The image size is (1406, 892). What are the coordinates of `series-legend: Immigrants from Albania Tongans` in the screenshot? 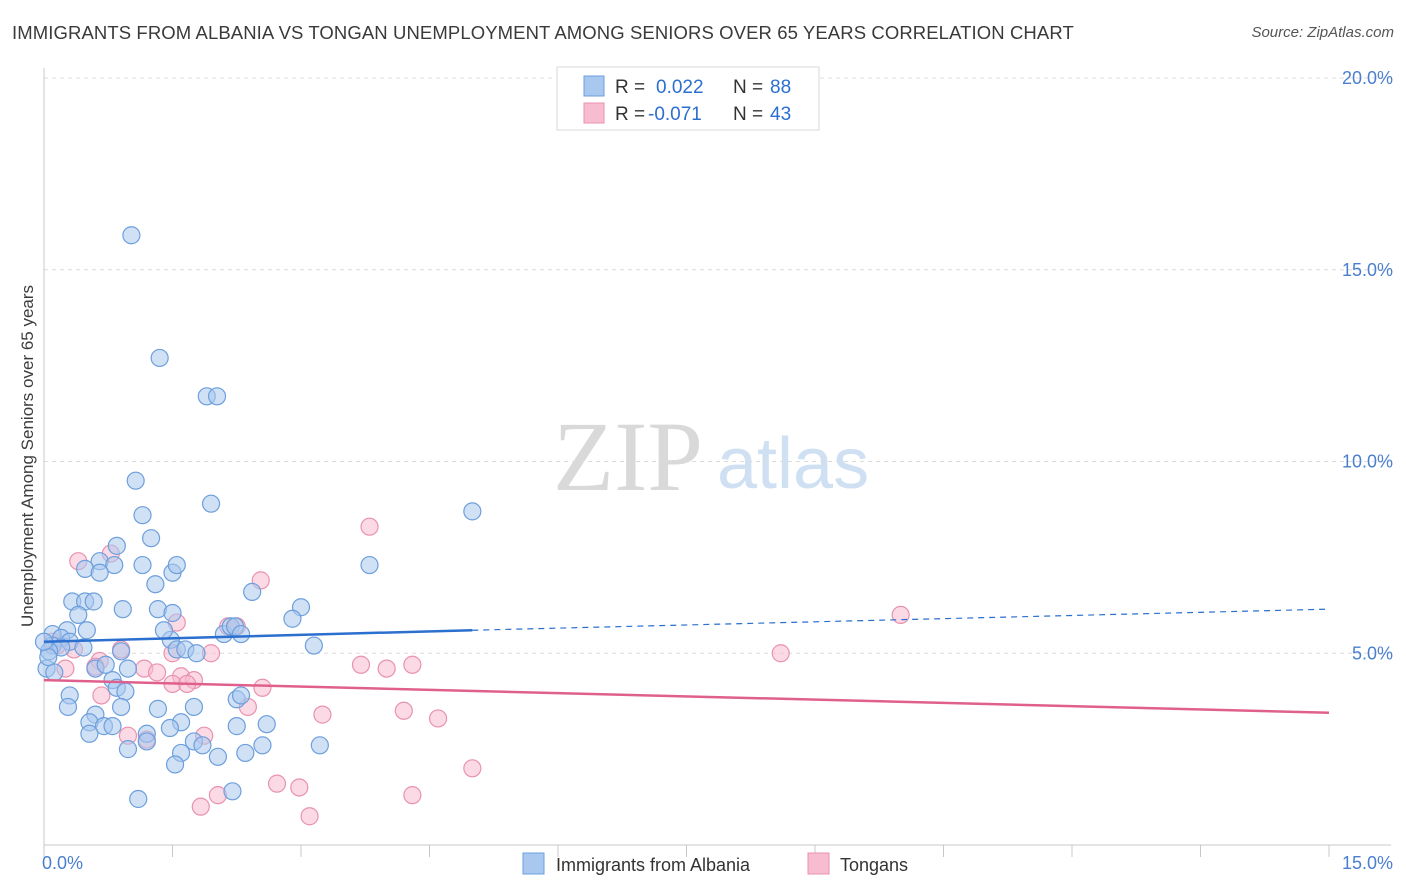 It's located at (715, 863).